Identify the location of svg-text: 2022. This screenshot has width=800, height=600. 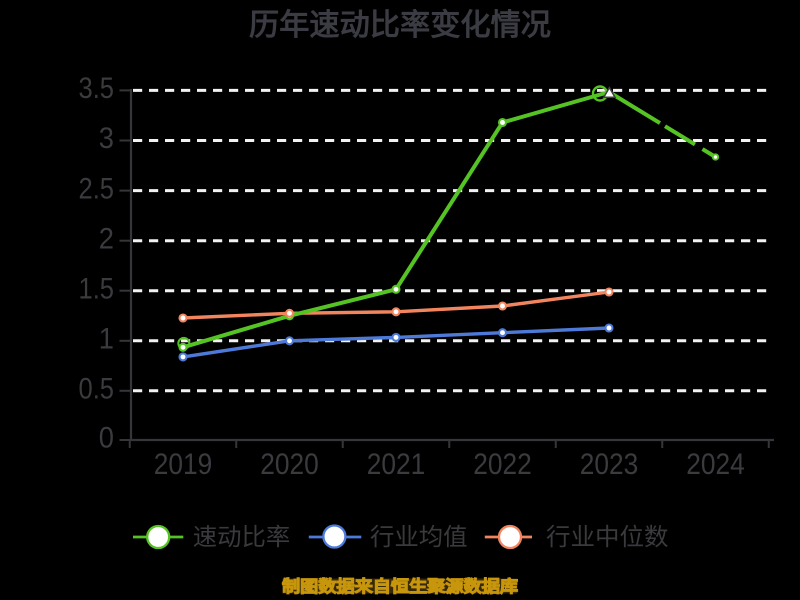
(502, 464).